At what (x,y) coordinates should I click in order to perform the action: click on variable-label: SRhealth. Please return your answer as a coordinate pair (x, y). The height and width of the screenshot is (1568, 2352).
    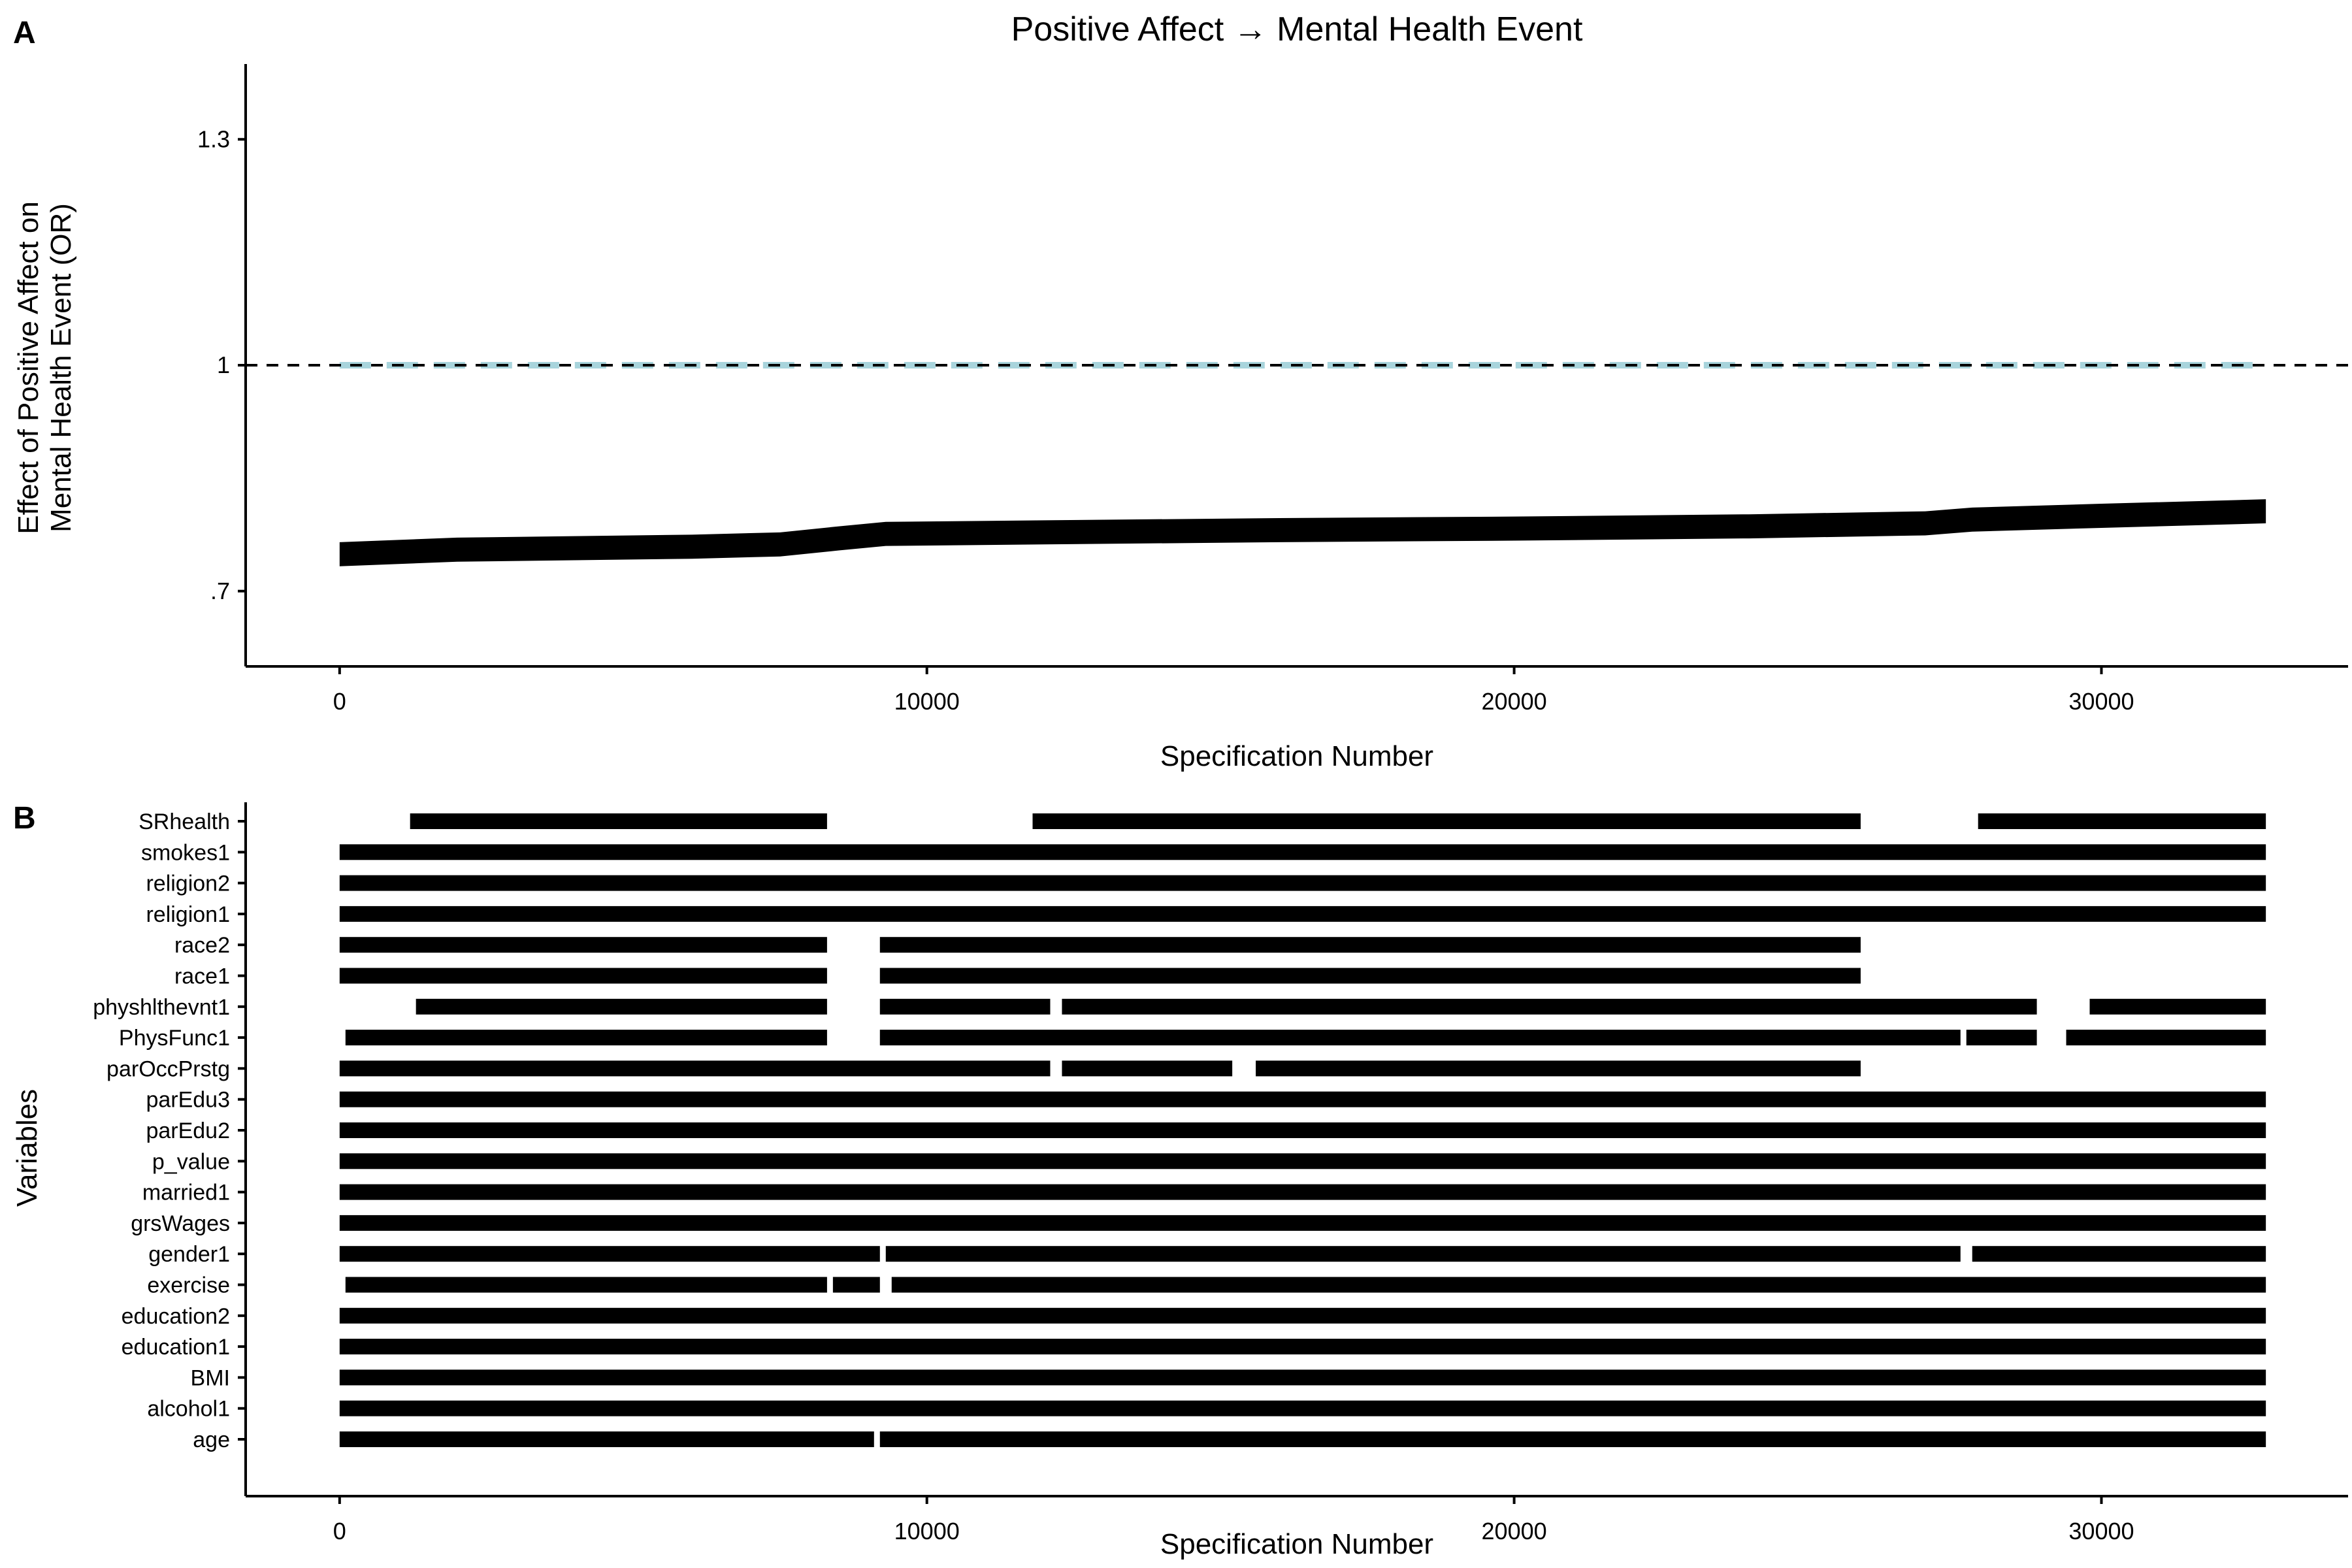
    Looking at the image, I should click on (184, 821).